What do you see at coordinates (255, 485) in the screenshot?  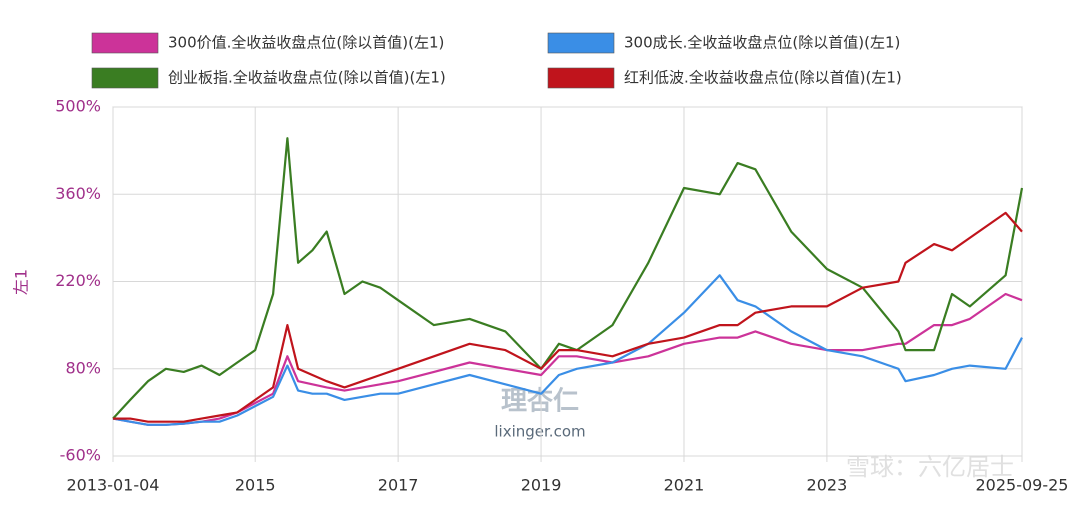 I see `x-tick-label: 2015` at bounding box center [255, 485].